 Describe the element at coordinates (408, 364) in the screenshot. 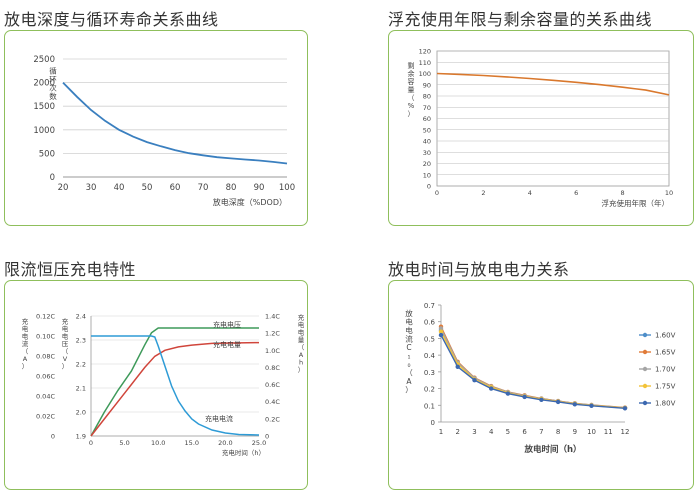

I see `chart4-y-axis-label-char: ₀` at that location.